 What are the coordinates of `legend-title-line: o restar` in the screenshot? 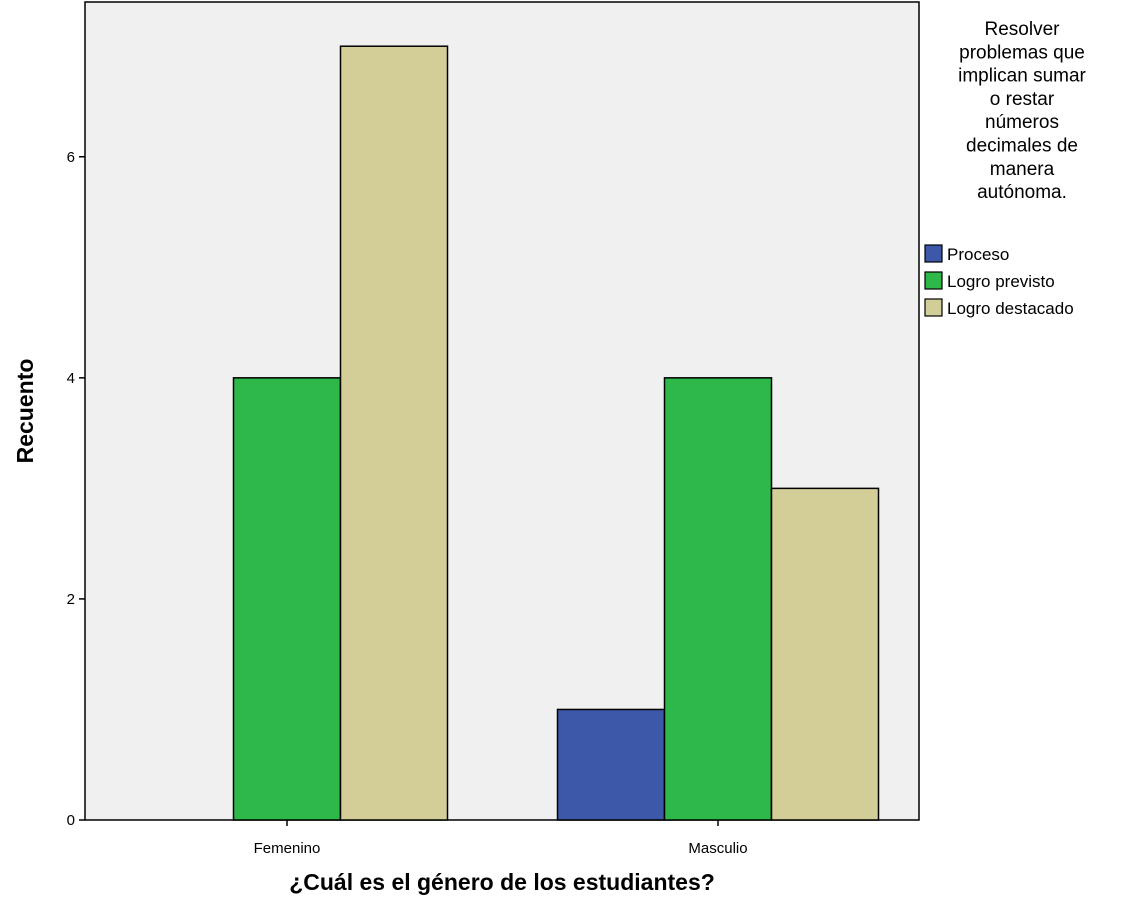 It's located at (1022, 99).